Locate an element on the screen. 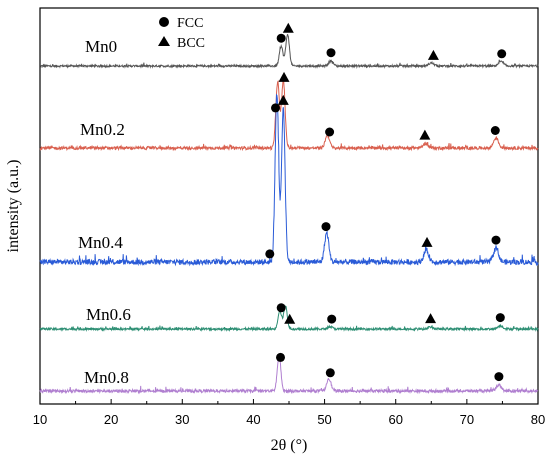  y-axis-title: intensity (a.u.) is located at coordinates (13, 206).